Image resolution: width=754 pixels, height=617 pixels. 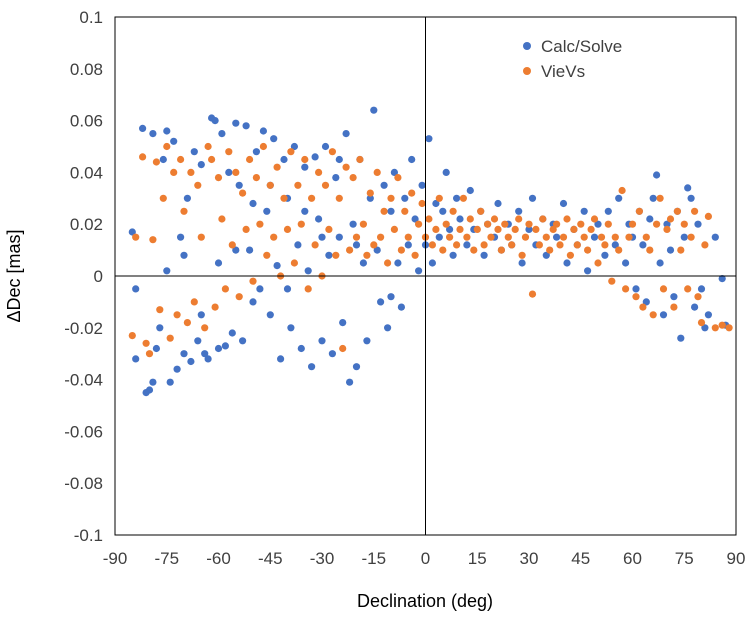 I want to click on x-tick-label: -30, so click(x=322, y=558).